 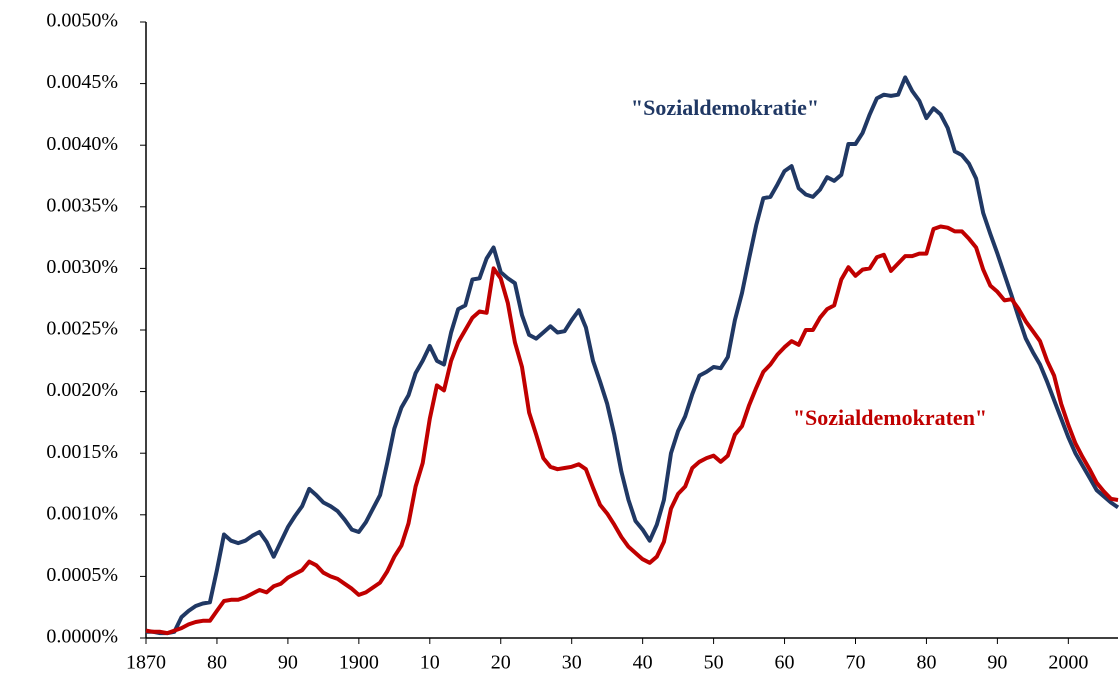 What do you see at coordinates (643, 663) in the screenshot?
I see `x-tick-label: 40` at bounding box center [643, 663].